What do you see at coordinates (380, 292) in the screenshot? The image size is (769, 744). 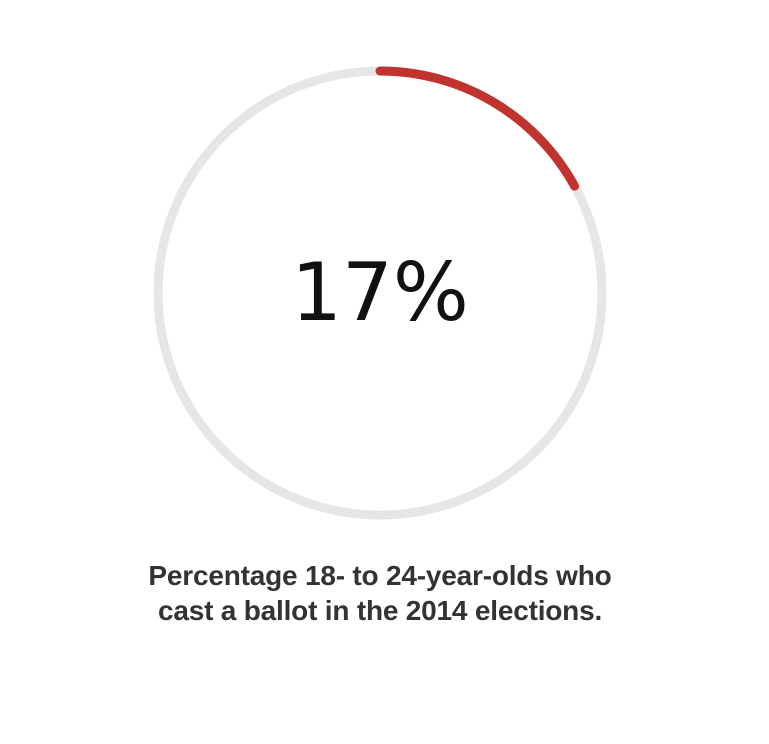 I see `gauge-value-label: 17%` at bounding box center [380, 292].